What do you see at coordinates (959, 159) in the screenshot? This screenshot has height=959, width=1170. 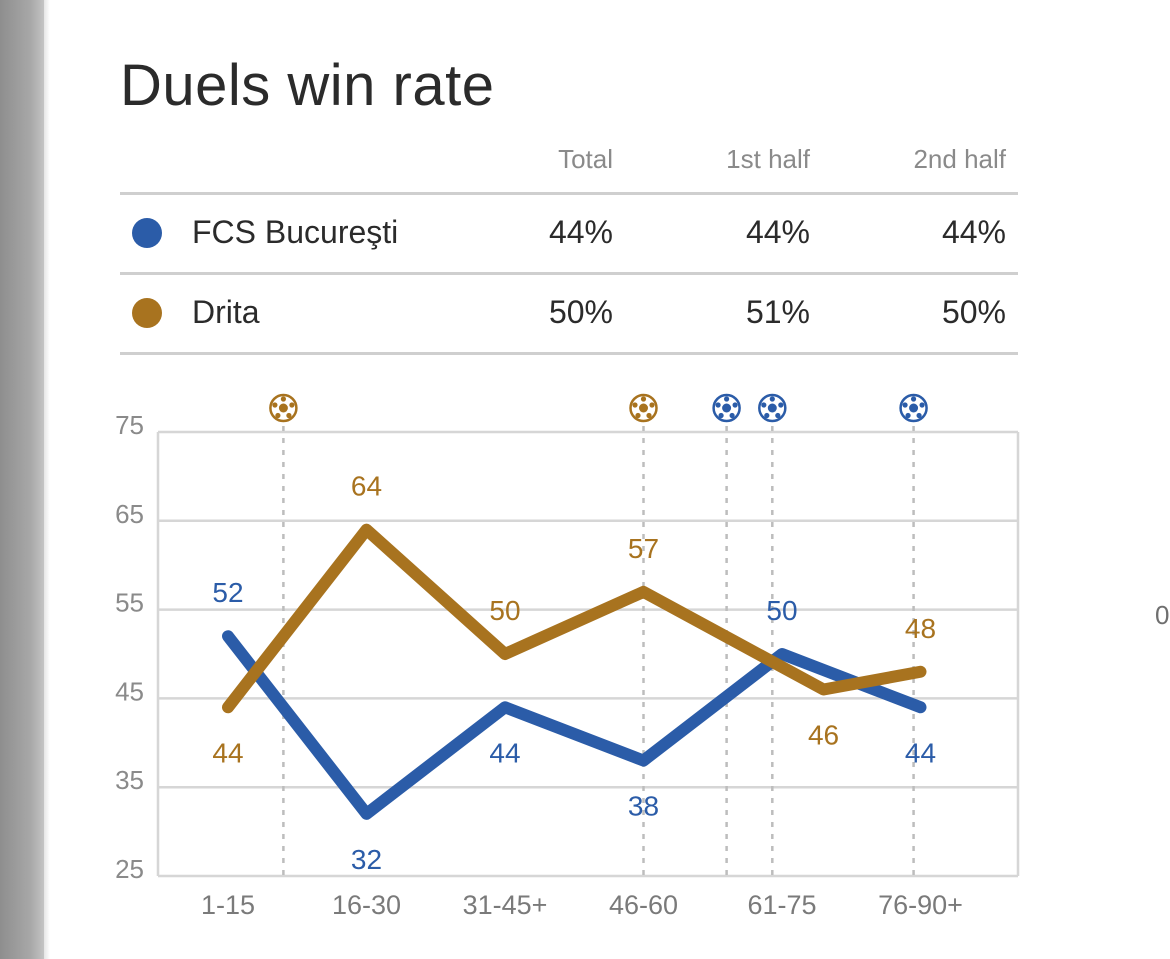 I see `column-header-second-half: 2nd half` at bounding box center [959, 159].